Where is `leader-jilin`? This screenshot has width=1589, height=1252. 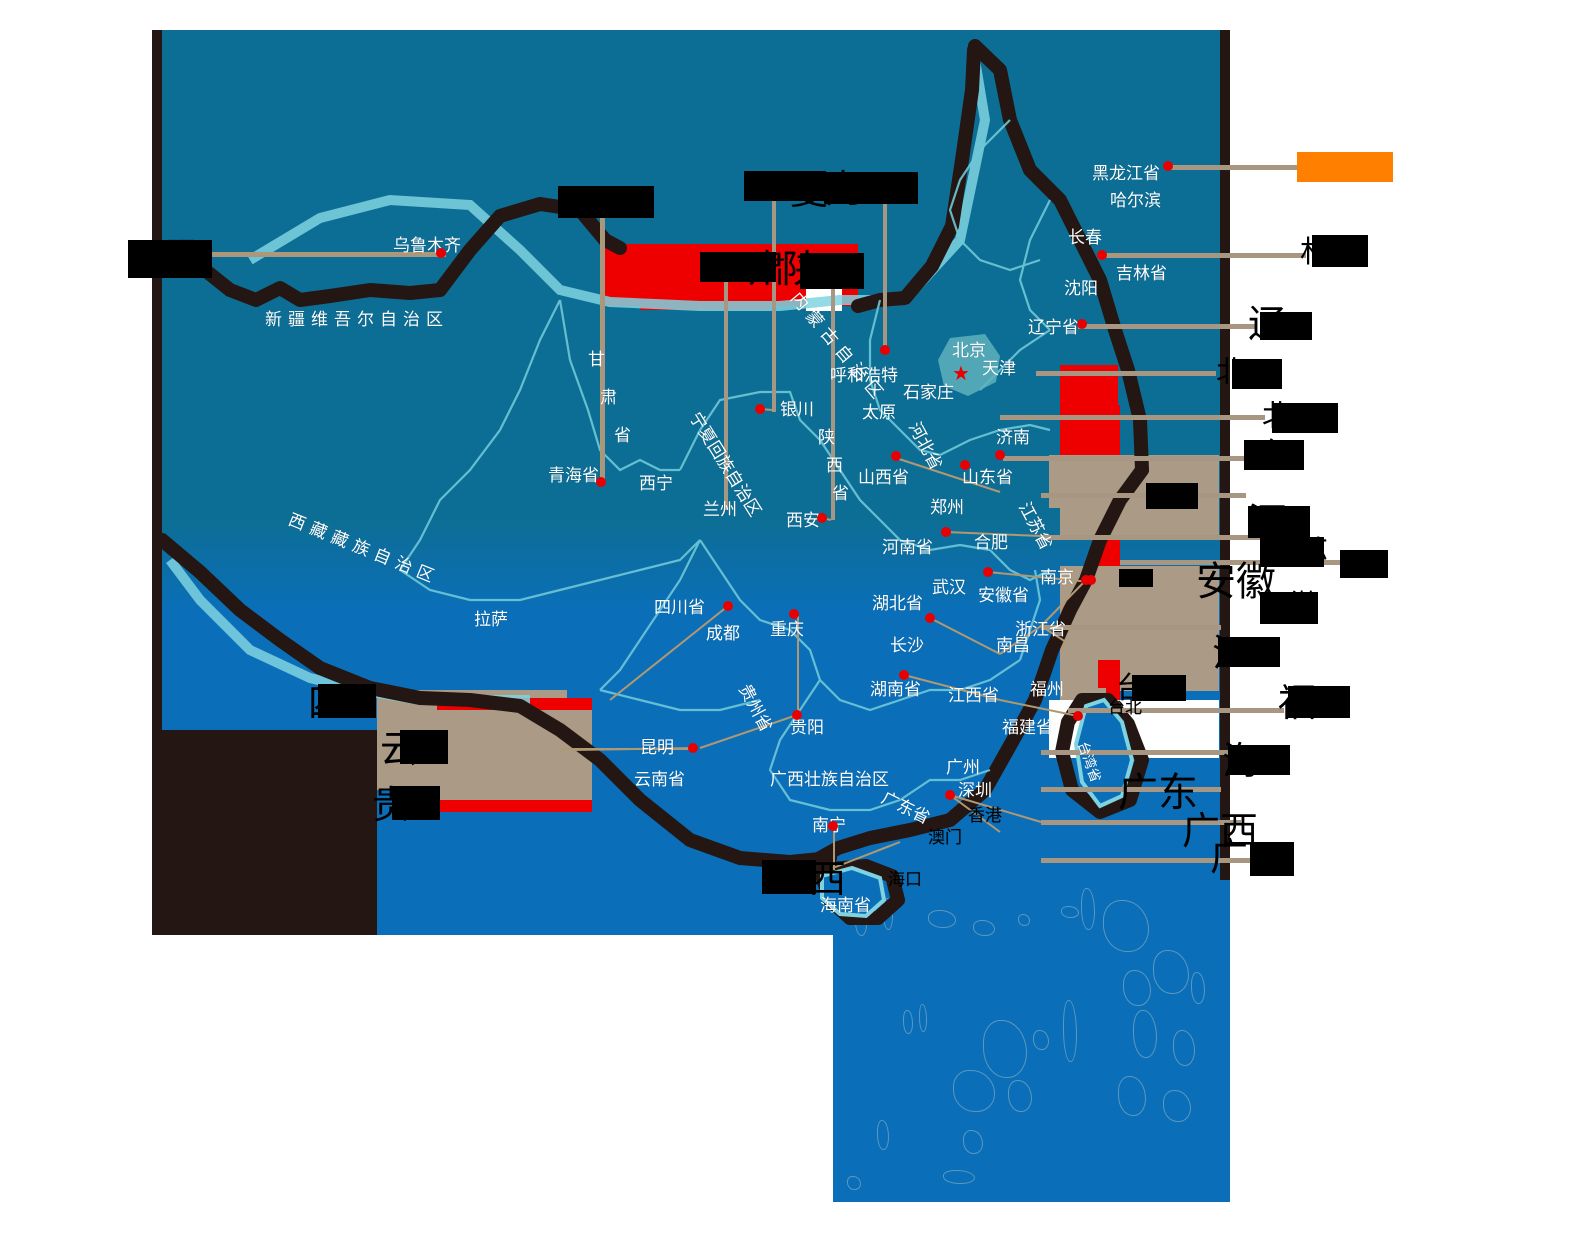
leader-jilin is located at coordinates (1206, 255).